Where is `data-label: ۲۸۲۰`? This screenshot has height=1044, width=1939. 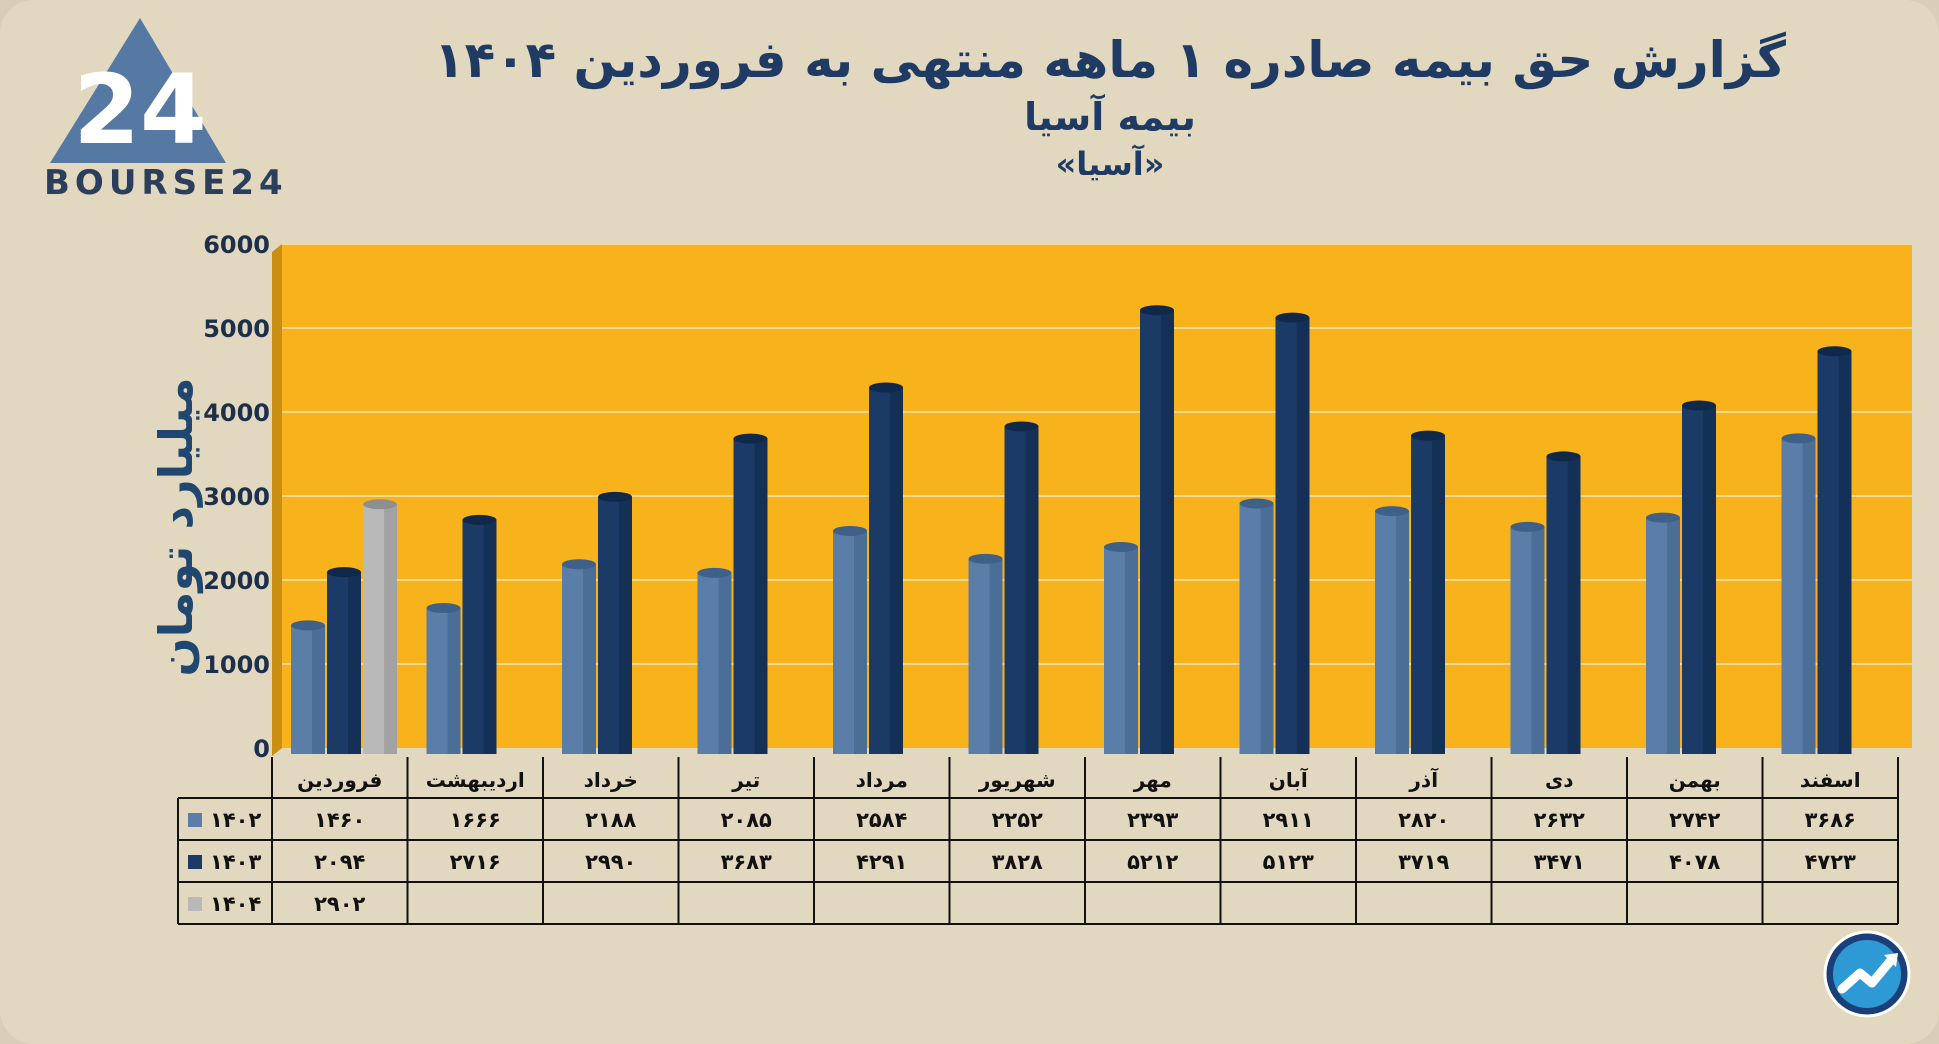 data-label: ۲۸۲۰ is located at coordinates (1423, 820).